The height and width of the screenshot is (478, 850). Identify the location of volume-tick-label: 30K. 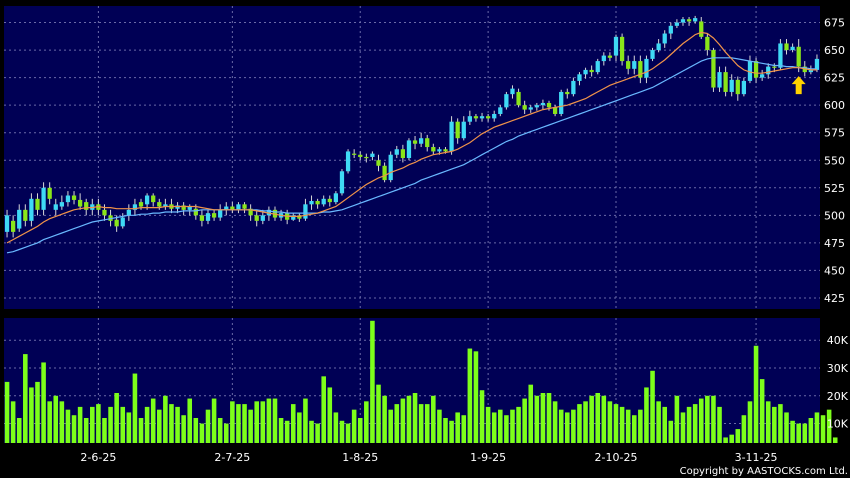
(838, 368).